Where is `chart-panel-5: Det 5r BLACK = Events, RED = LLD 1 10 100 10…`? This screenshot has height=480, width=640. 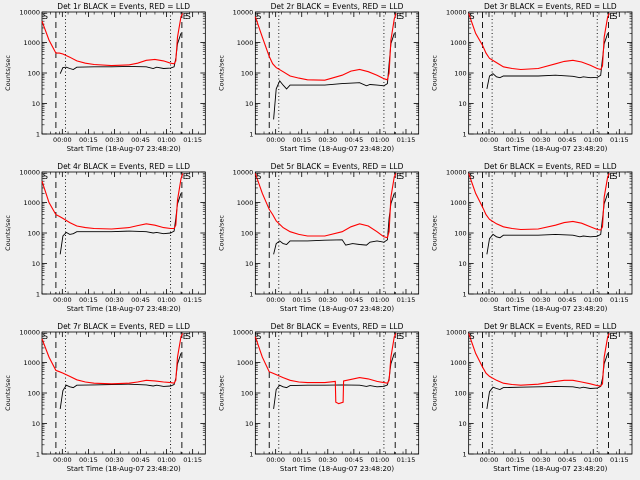 chart-panel-5: Det 5r BLACK = Events, RED = LLD 1 10 100 10… is located at coordinates (318, 237).